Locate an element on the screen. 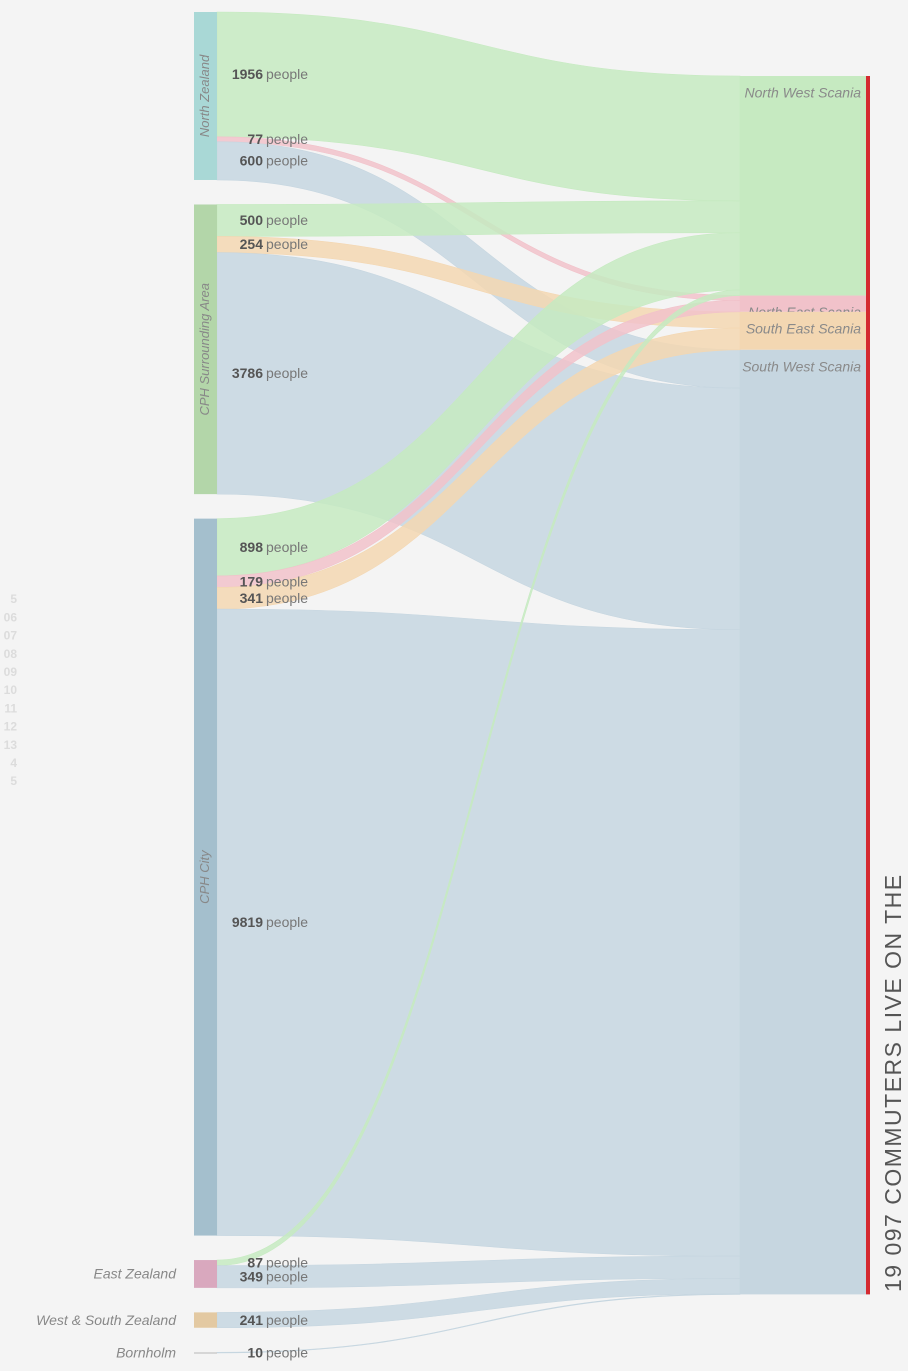 The width and height of the screenshot is (908, 1371). target-label: South East Scania is located at coordinates (803, 329).